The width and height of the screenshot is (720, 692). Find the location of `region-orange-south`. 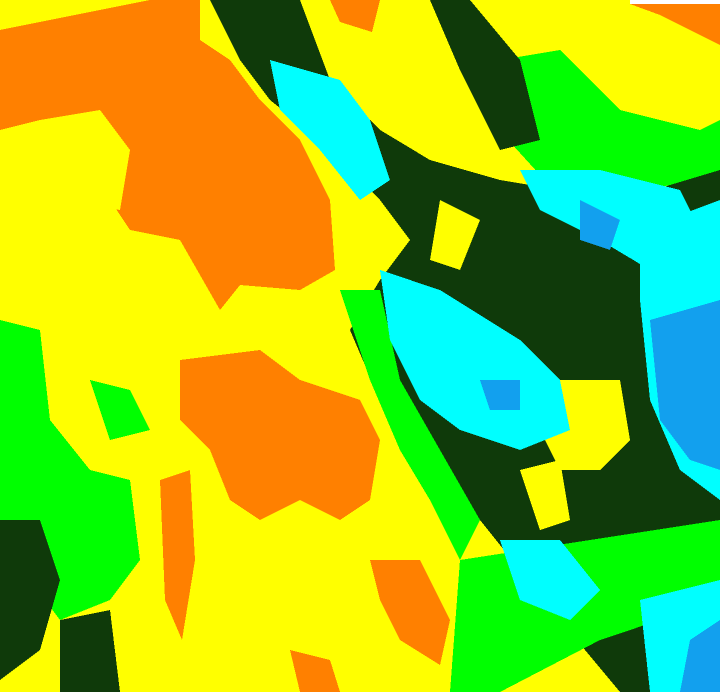

region-orange-south is located at coordinates (410, 612).